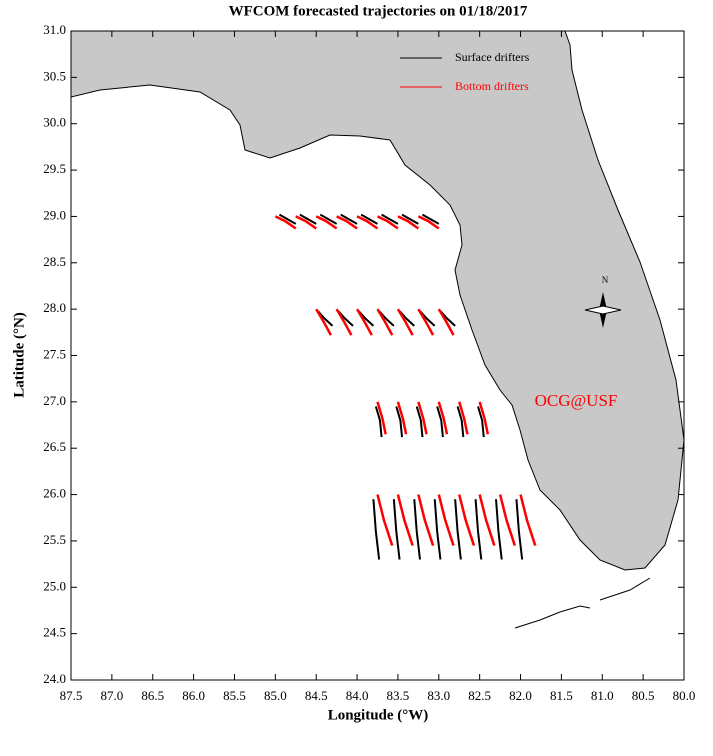 Image resolution: width=713 pixels, height=756 pixels. Describe the element at coordinates (71, 695) in the screenshot. I see `x-tick-label: 87.5` at that location.